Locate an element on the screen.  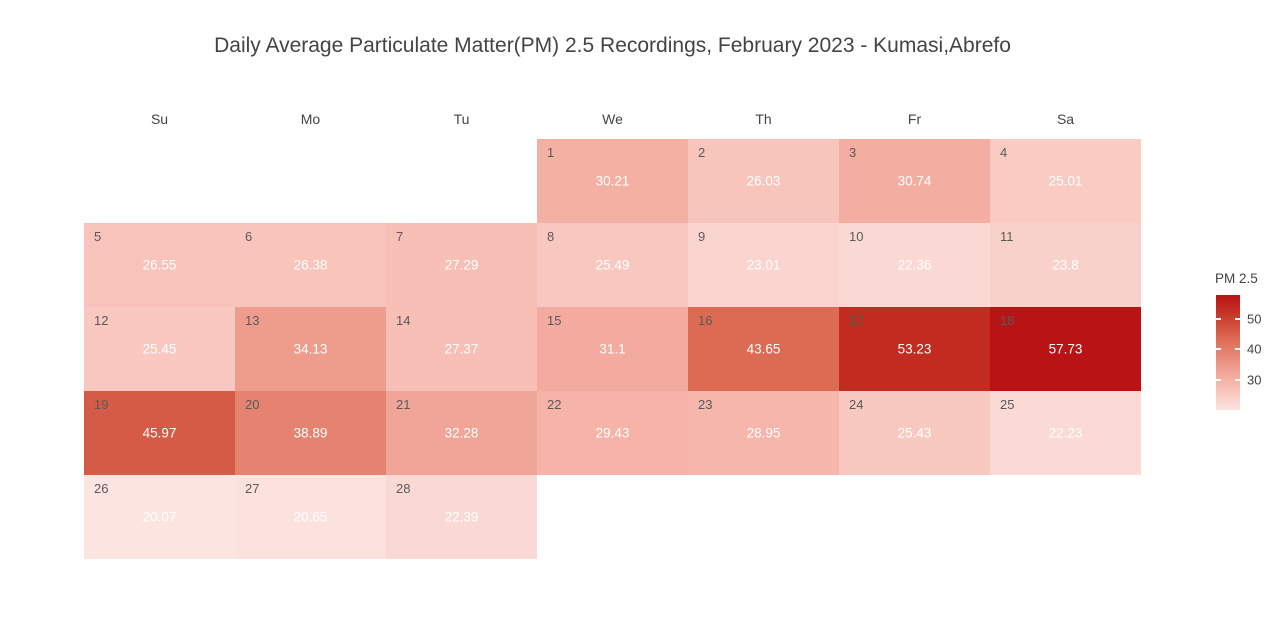
day-cell-27: 27 20.65 is located at coordinates (310, 517).